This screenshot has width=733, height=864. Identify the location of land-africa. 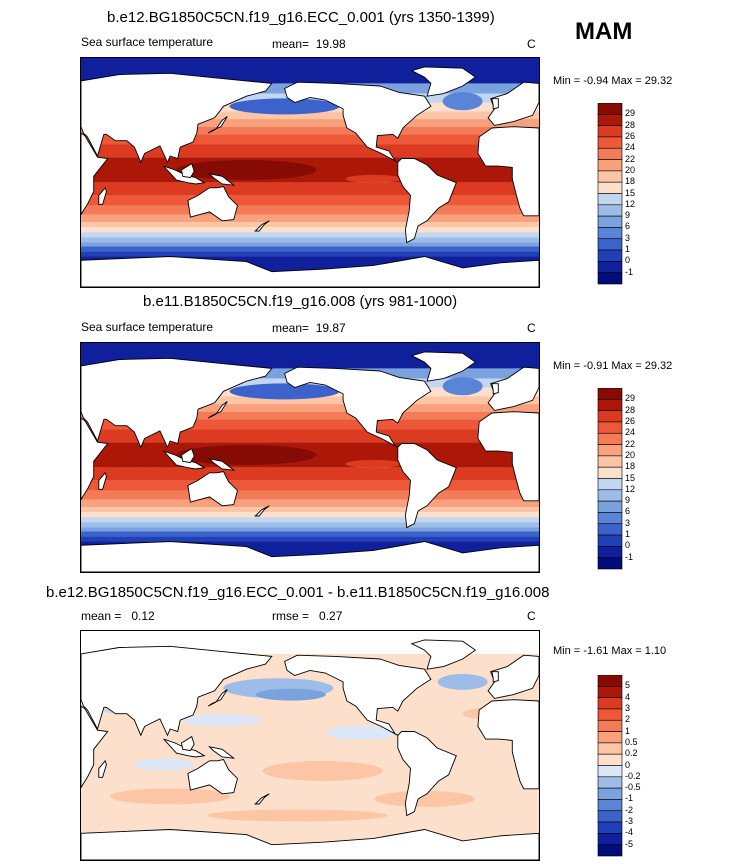
(95, 174).